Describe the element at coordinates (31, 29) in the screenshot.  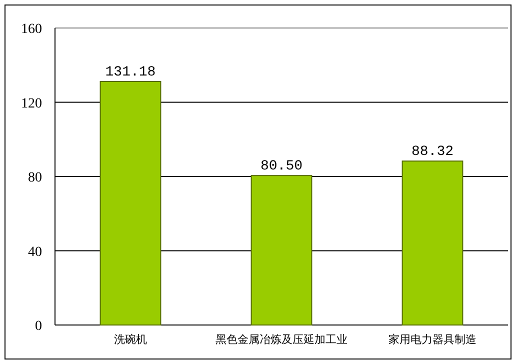
I see `y-tick-label: 160` at that location.